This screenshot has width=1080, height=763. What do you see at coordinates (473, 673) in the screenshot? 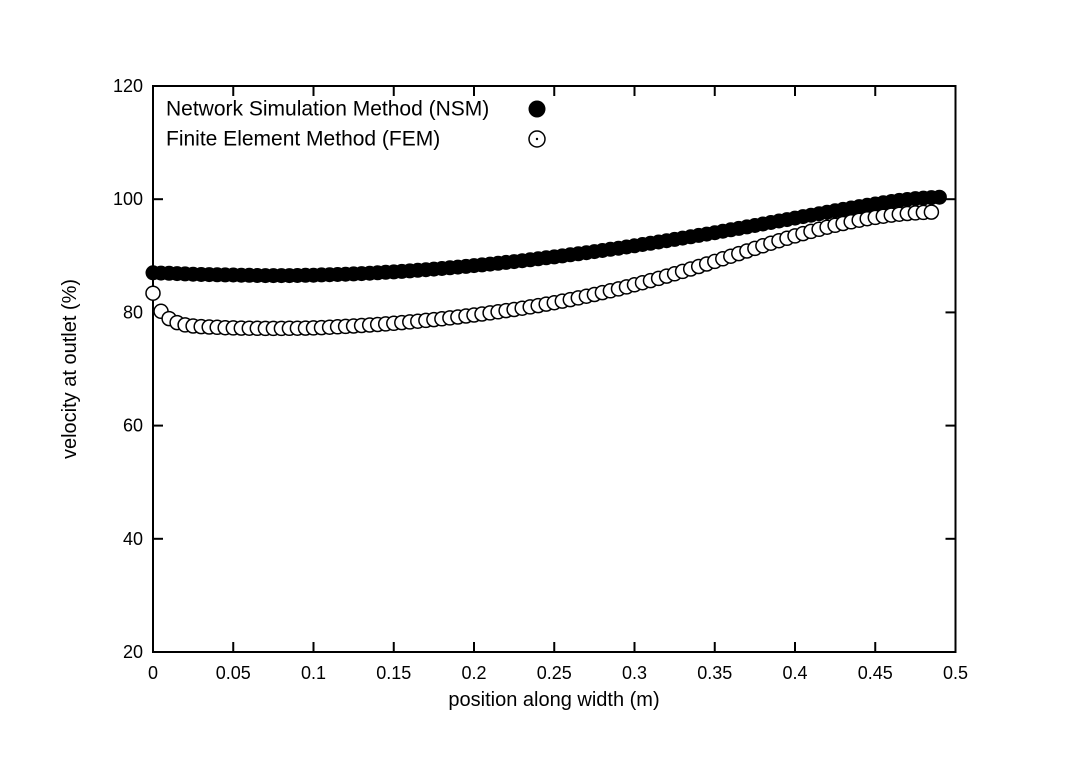
I see `x-tick-label: 0.2` at bounding box center [473, 673].